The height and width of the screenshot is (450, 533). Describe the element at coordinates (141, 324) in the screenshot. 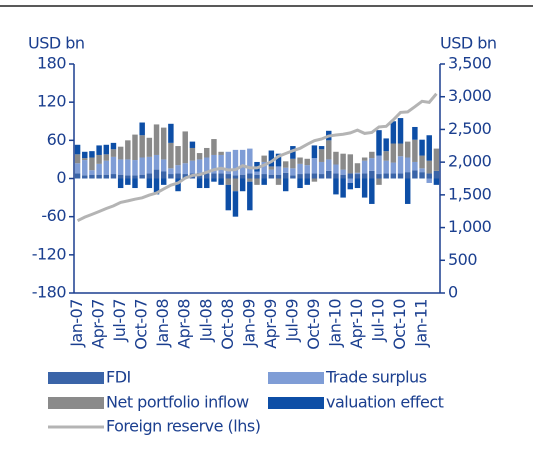

I see `x-tick-label: Oct-07` at that location.